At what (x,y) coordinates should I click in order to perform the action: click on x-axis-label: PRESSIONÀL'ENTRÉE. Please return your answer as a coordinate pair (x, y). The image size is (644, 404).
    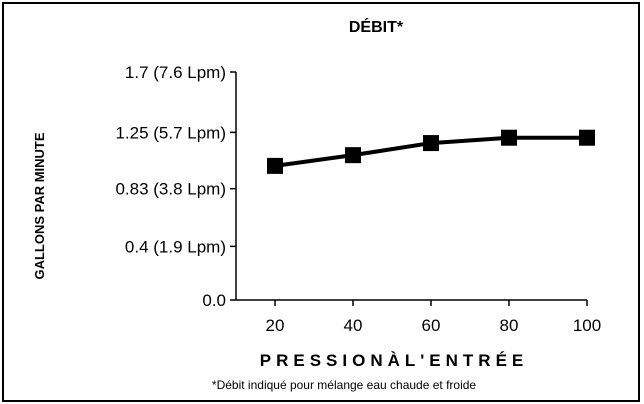
    Looking at the image, I should click on (394, 360).